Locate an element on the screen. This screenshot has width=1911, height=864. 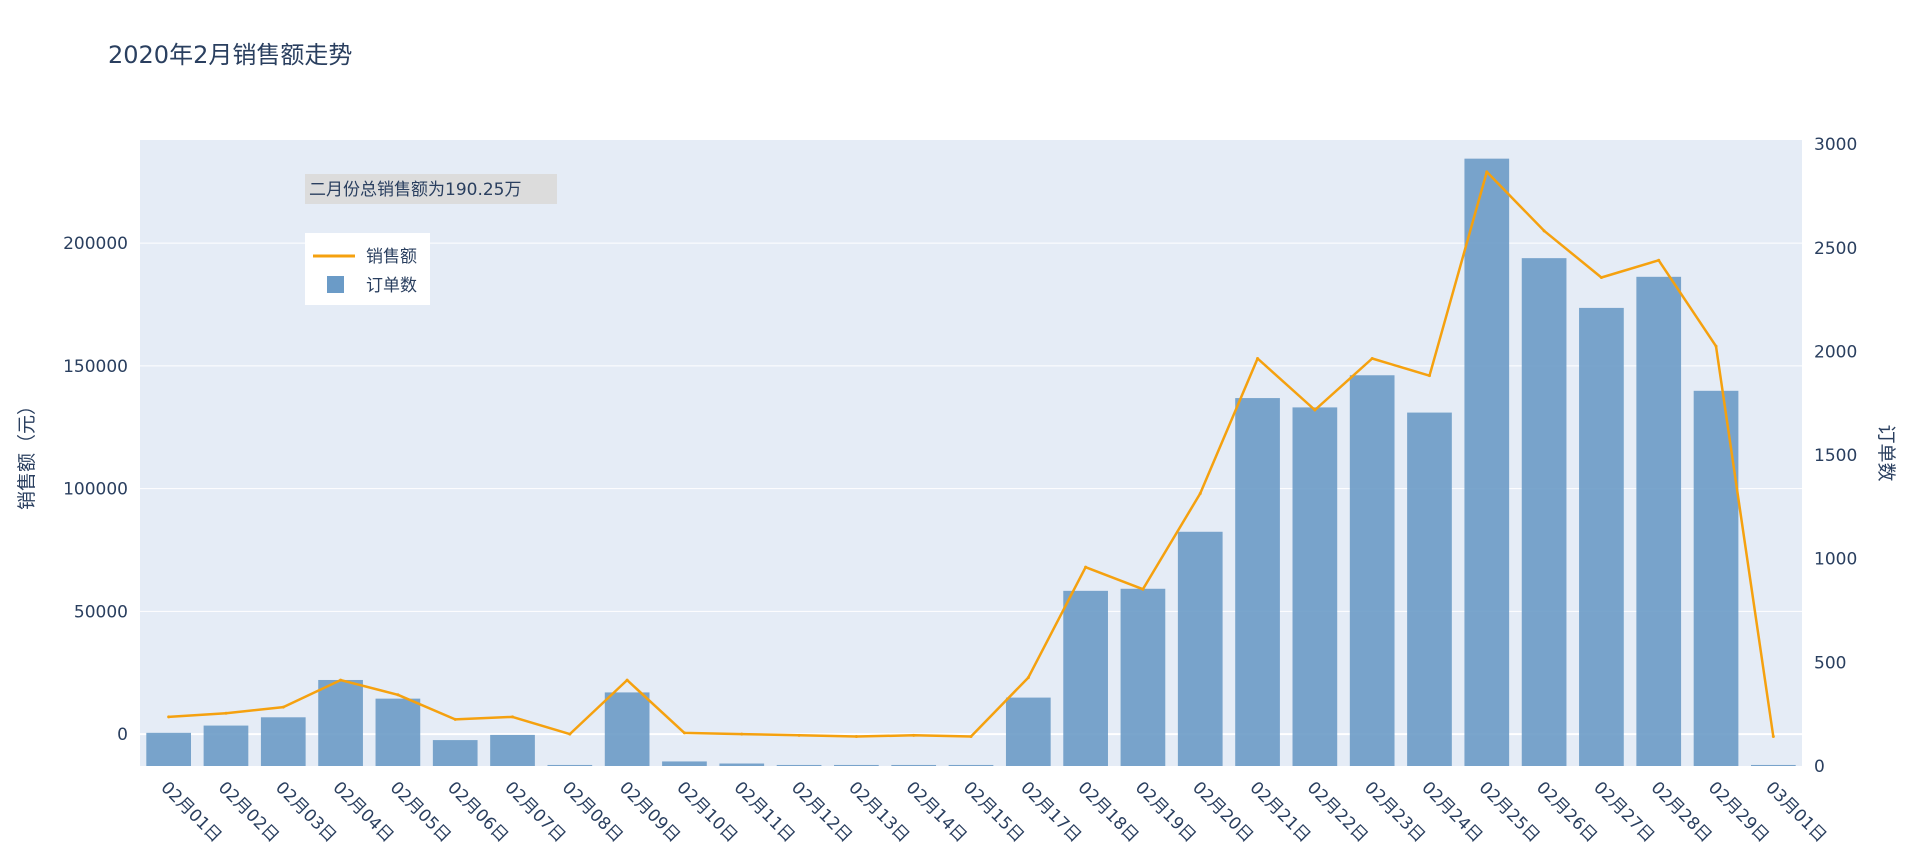
legend-background is located at coordinates (367, 269).